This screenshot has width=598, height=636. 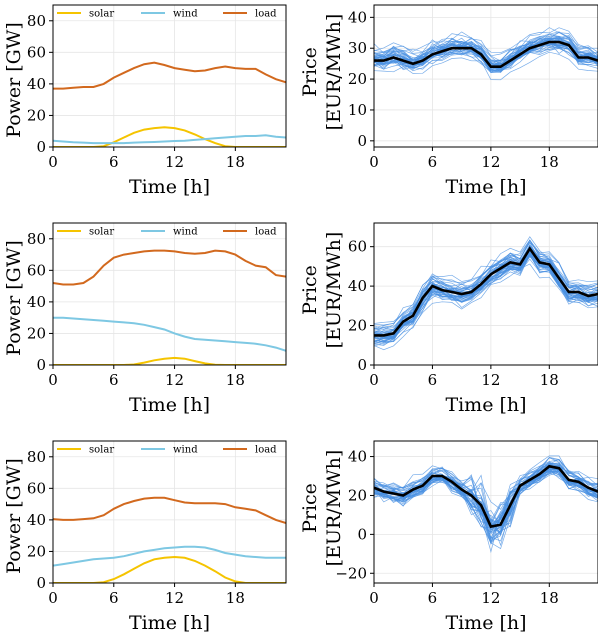 What do you see at coordinates (101, 232) in the screenshot?
I see `legend-label-solar: solar` at bounding box center [101, 232].